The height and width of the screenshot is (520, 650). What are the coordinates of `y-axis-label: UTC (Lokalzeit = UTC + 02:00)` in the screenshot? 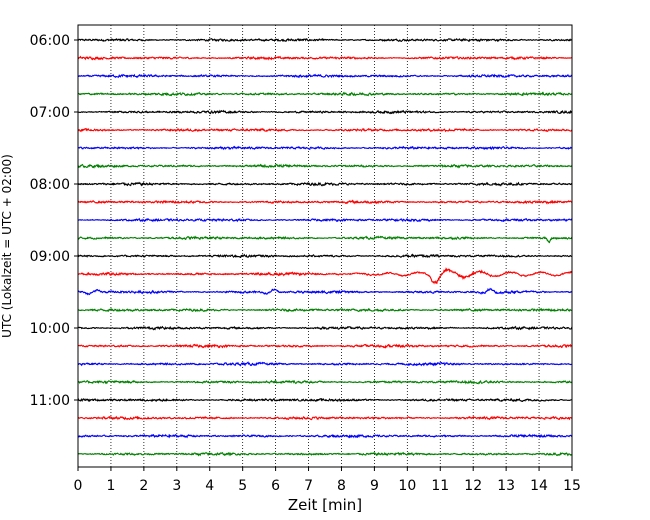 It's located at (7, 246).